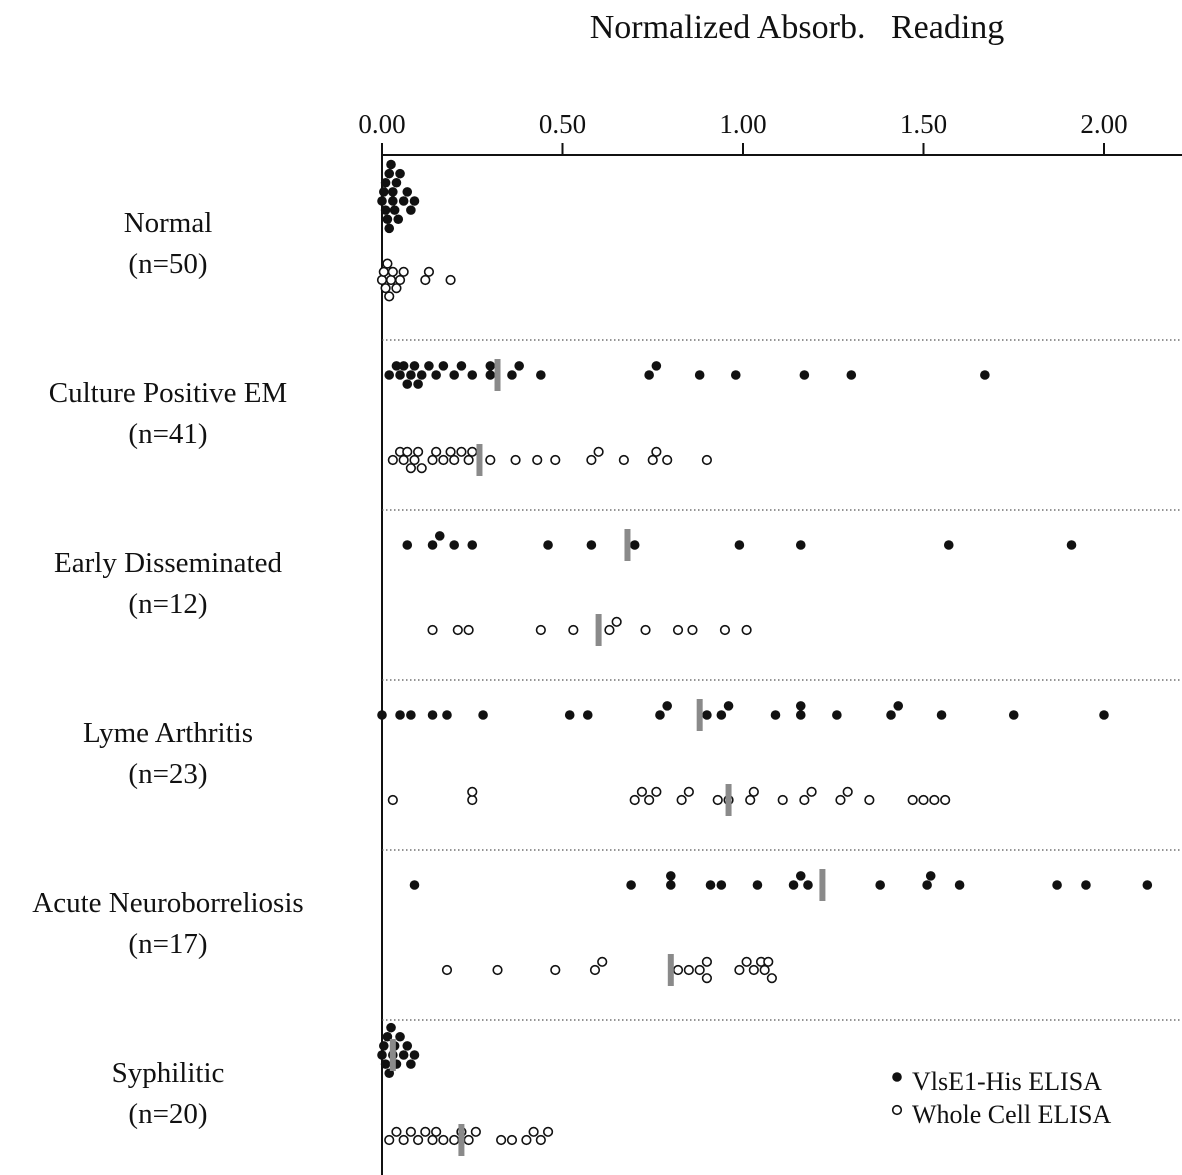 The width and height of the screenshot is (1182, 1175). I want to click on legend-label-whole-cell: Whole Cell ELISA, so click(1012, 1114).